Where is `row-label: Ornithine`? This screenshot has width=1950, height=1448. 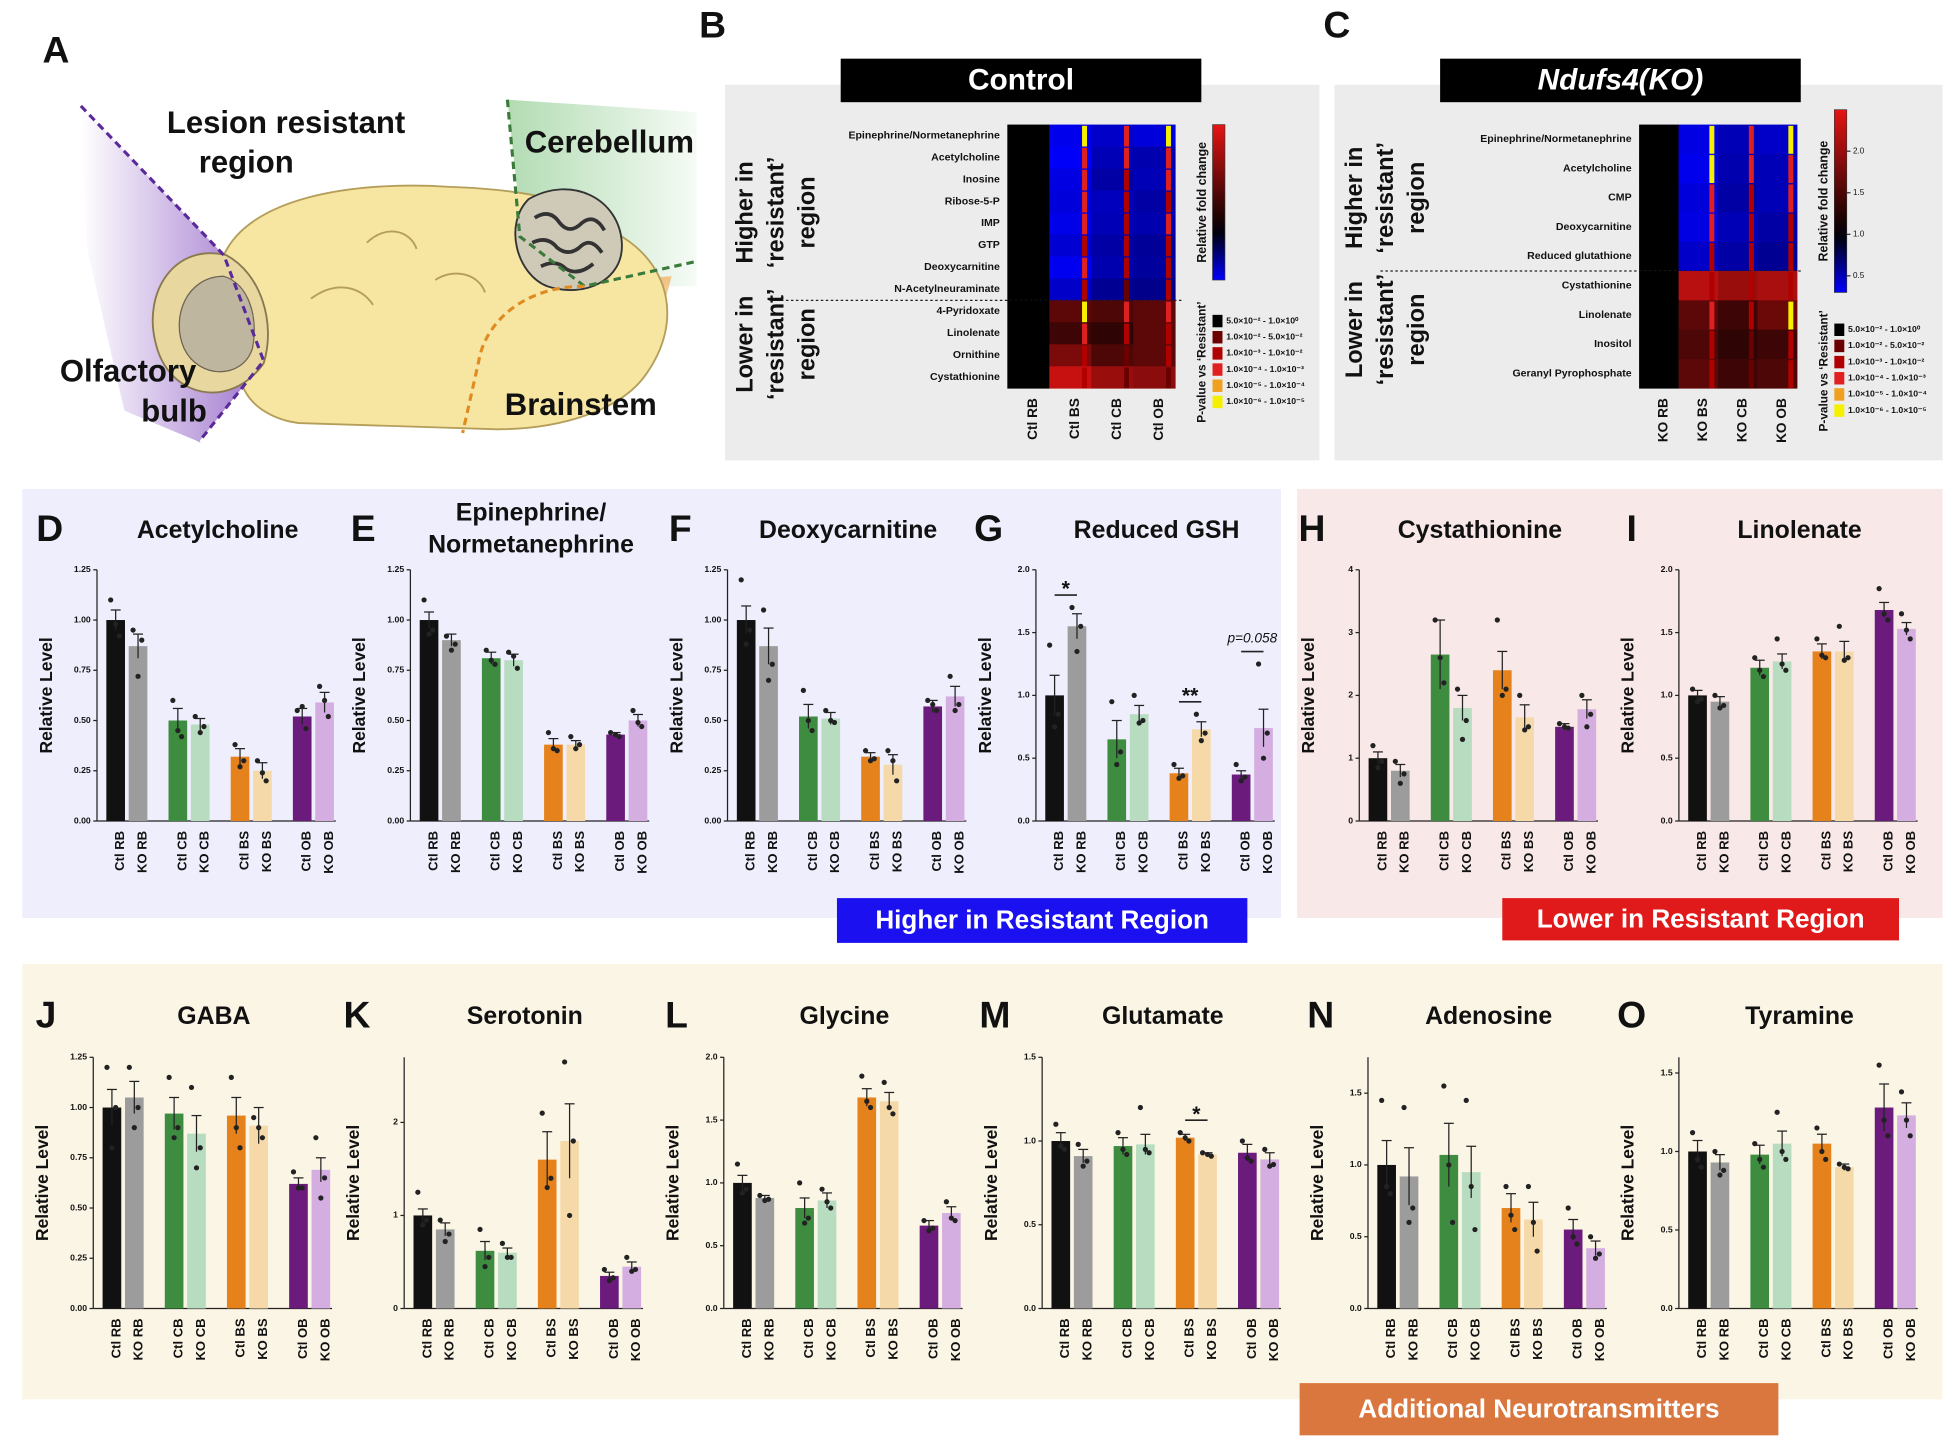
row-label: Ornithine is located at coordinates (976, 355).